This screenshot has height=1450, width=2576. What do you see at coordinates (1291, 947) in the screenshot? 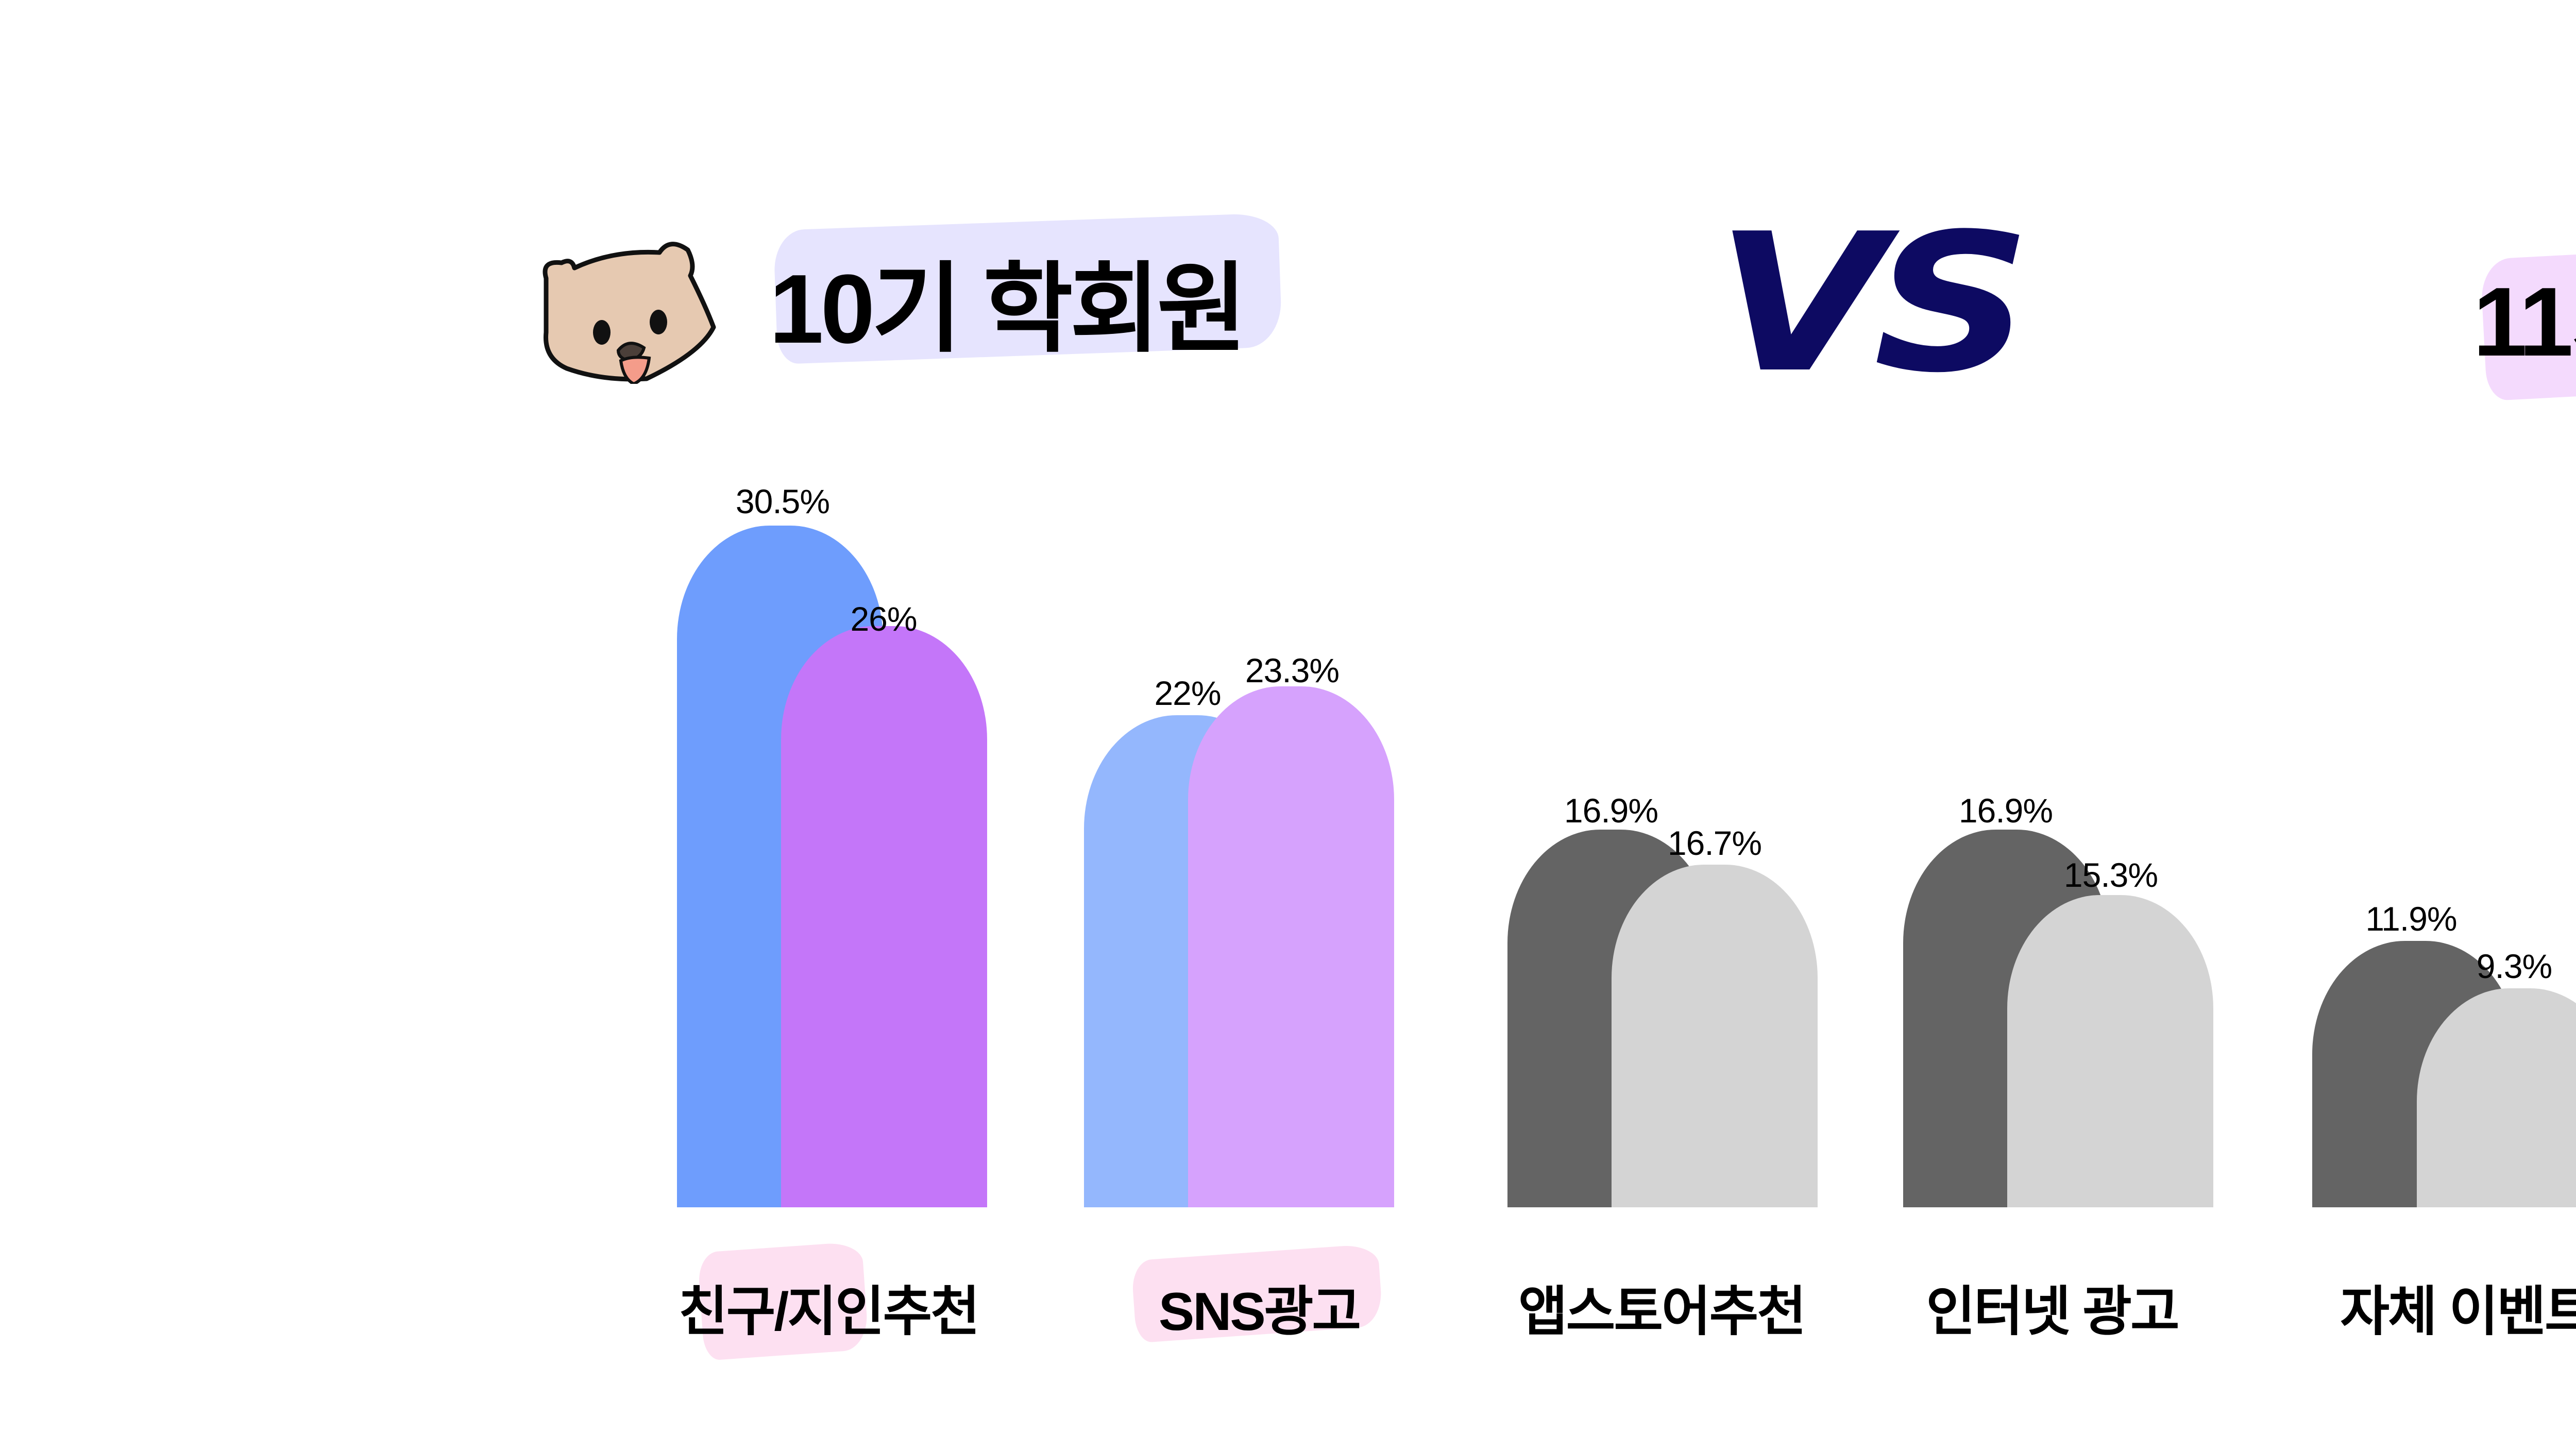
I see `bar-11-sns-ad` at bounding box center [1291, 947].